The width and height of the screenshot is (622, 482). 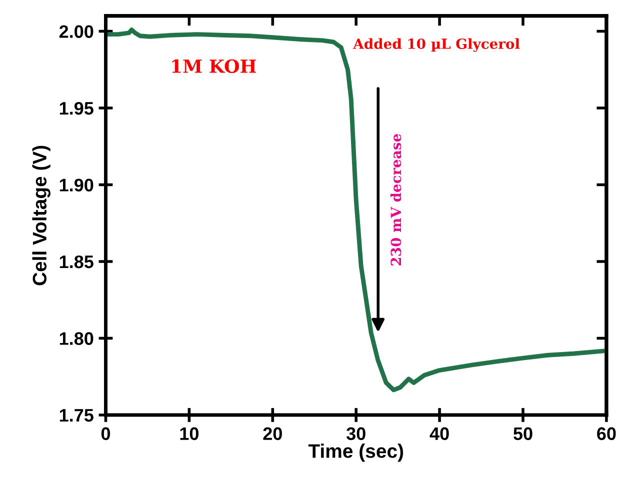 What do you see at coordinates (606, 433) in the screenshot?
I see `x-tick-label: 60` at bounding box center [606, 433].